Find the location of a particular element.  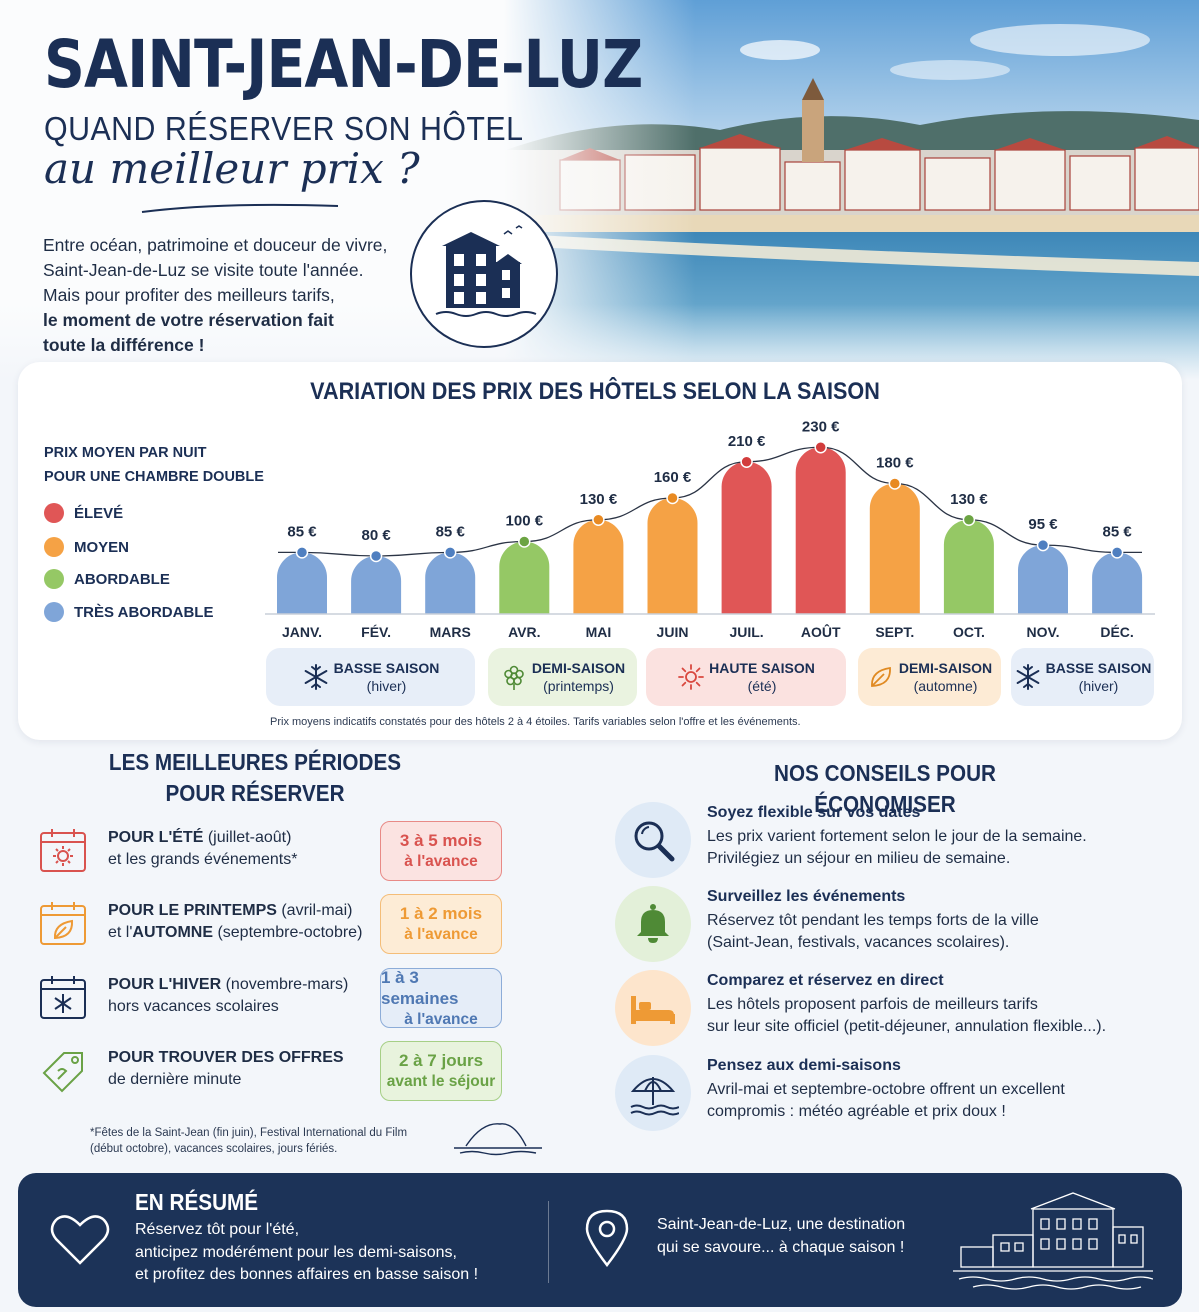

period-pill: 2 à 7 jours avant le séjour is located at coordinates (441, 1071).